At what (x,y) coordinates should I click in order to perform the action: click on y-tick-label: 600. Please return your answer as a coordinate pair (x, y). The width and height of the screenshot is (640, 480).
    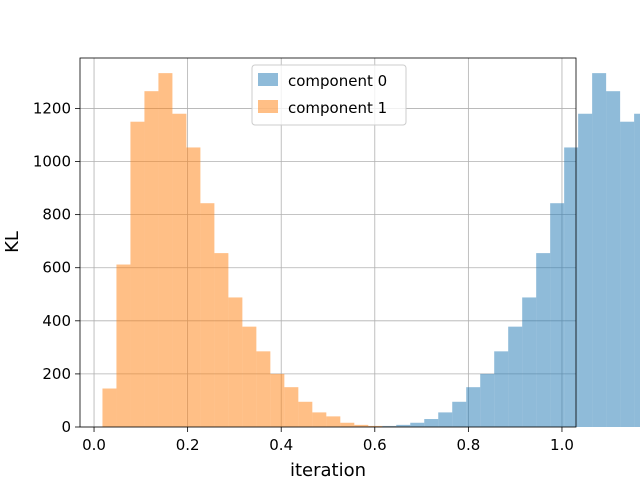
    Looking at the image, I should click on (56, 268).